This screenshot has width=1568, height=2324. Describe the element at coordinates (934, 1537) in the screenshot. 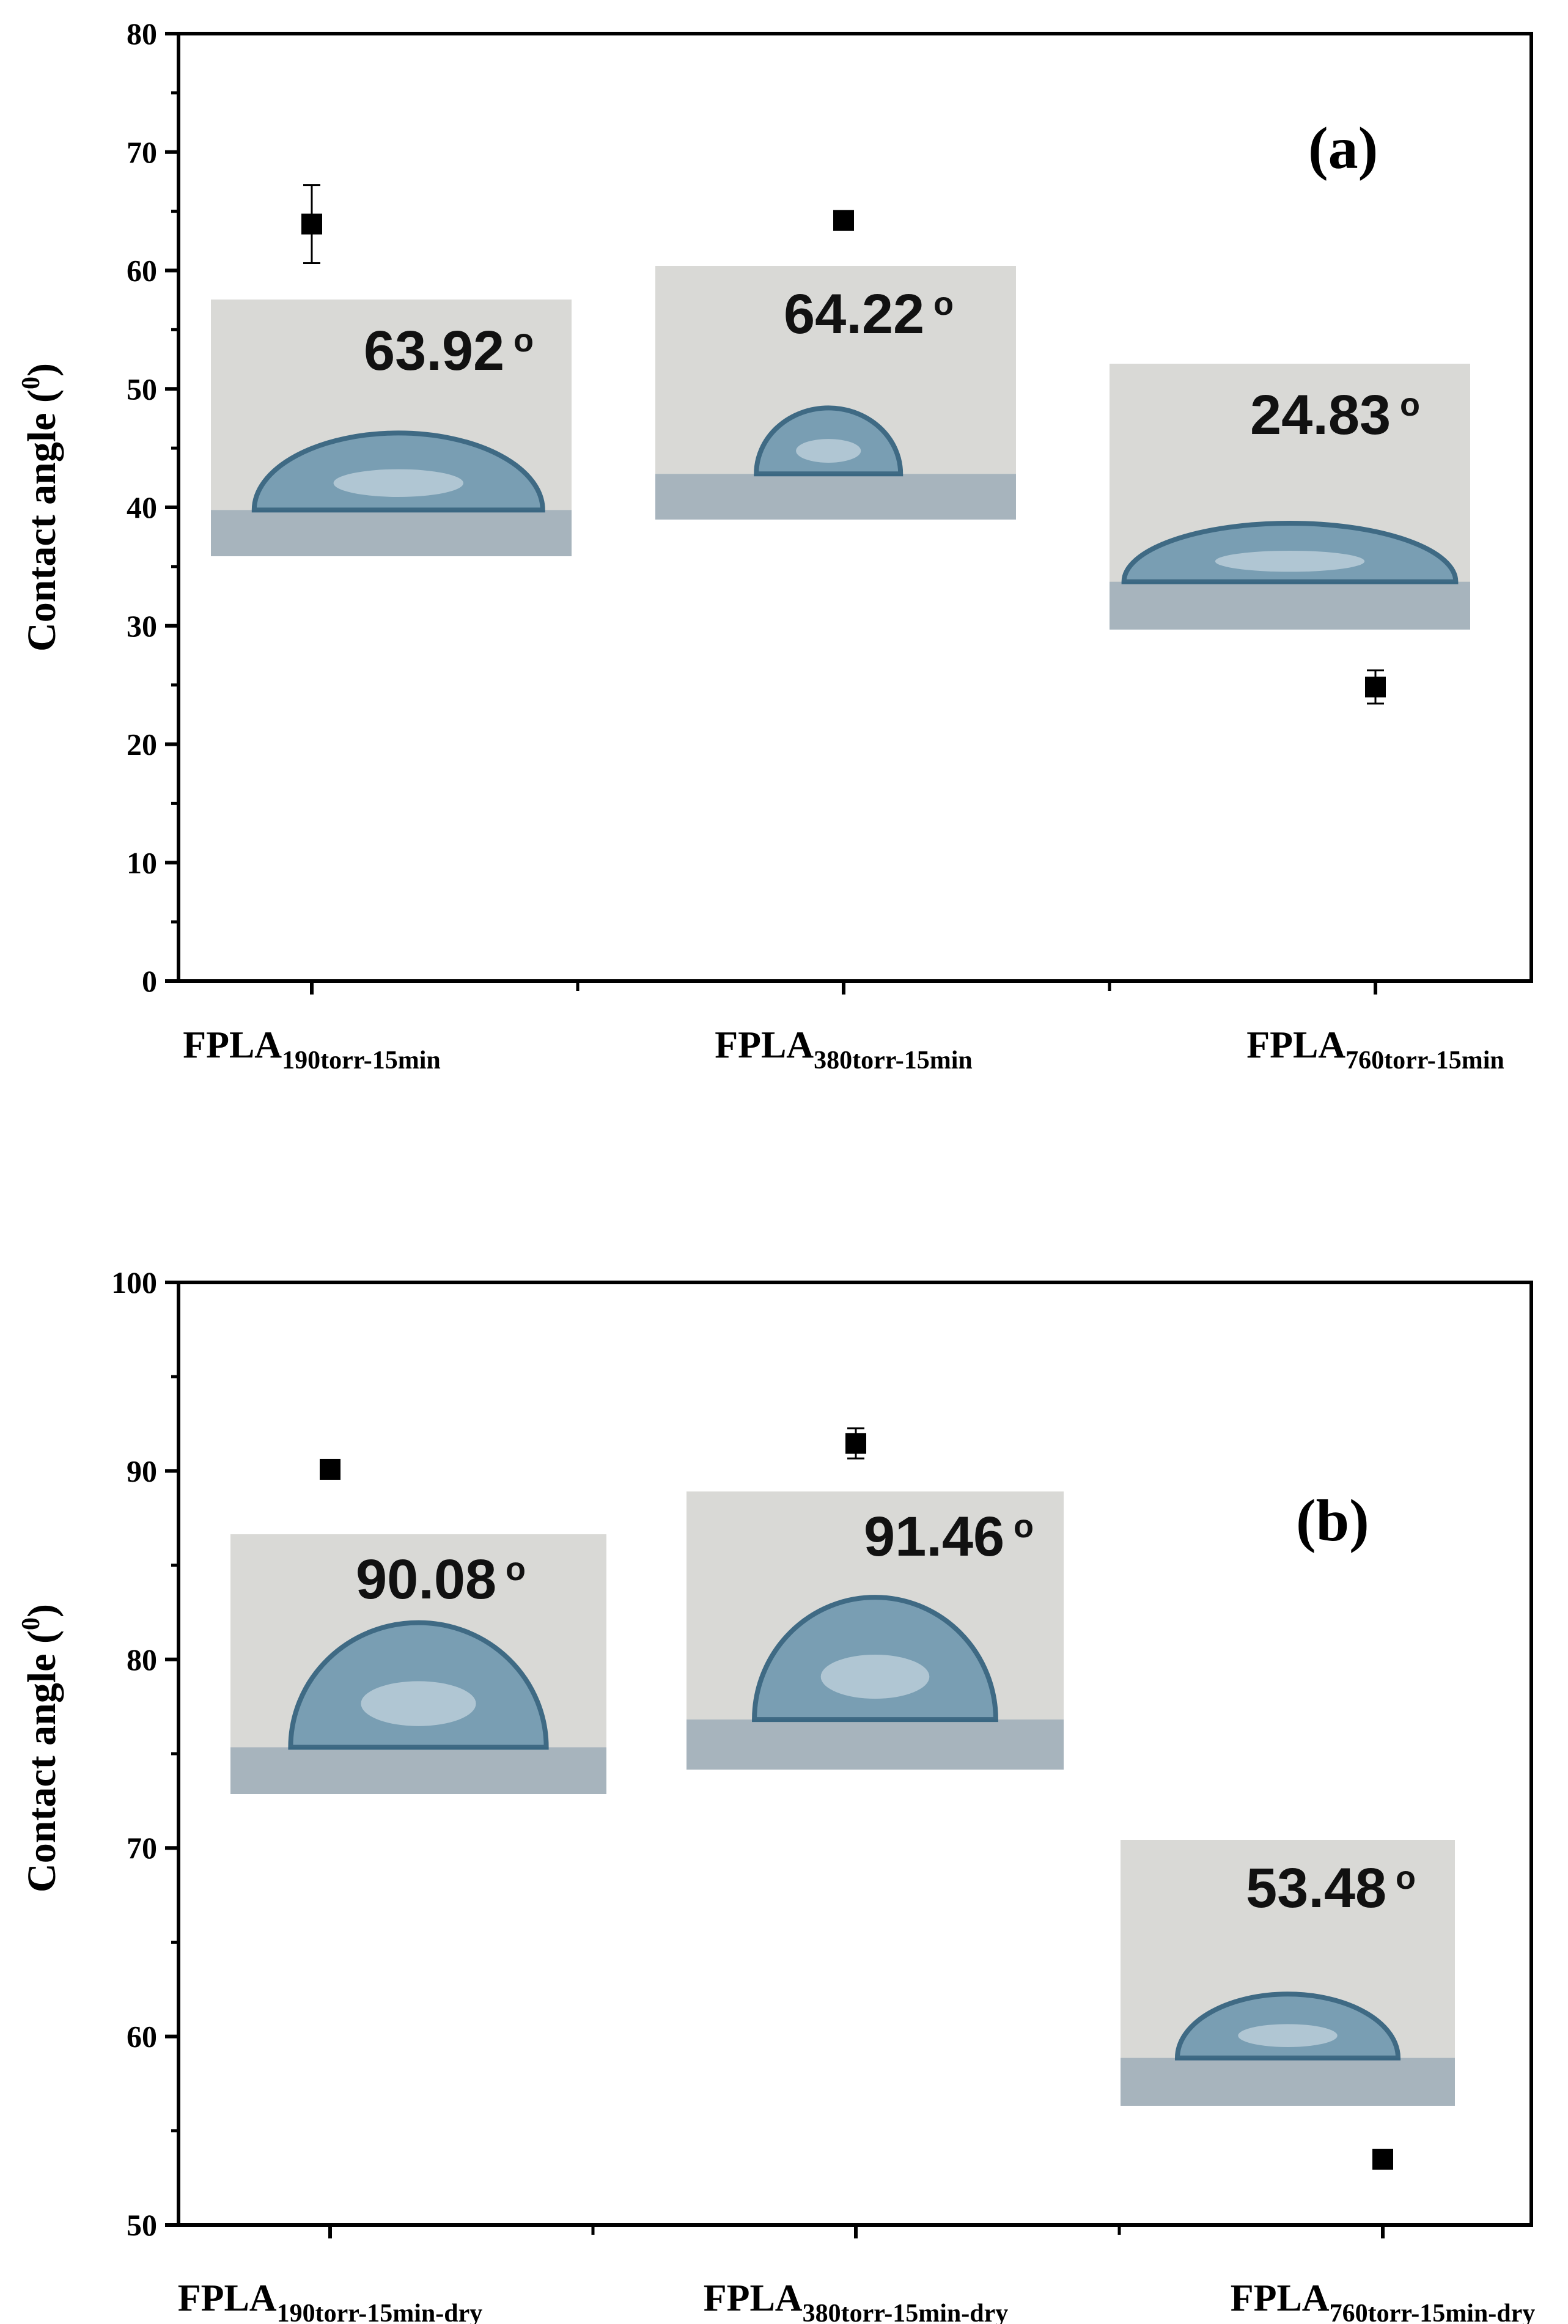

I see `contact-angle-value: 91.46` at that location.